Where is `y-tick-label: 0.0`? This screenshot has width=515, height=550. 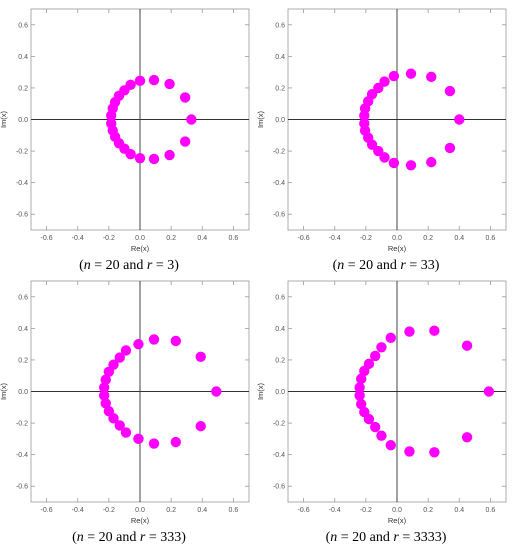 y-tick-label: 0.0 is located at coordinates (23, 392).